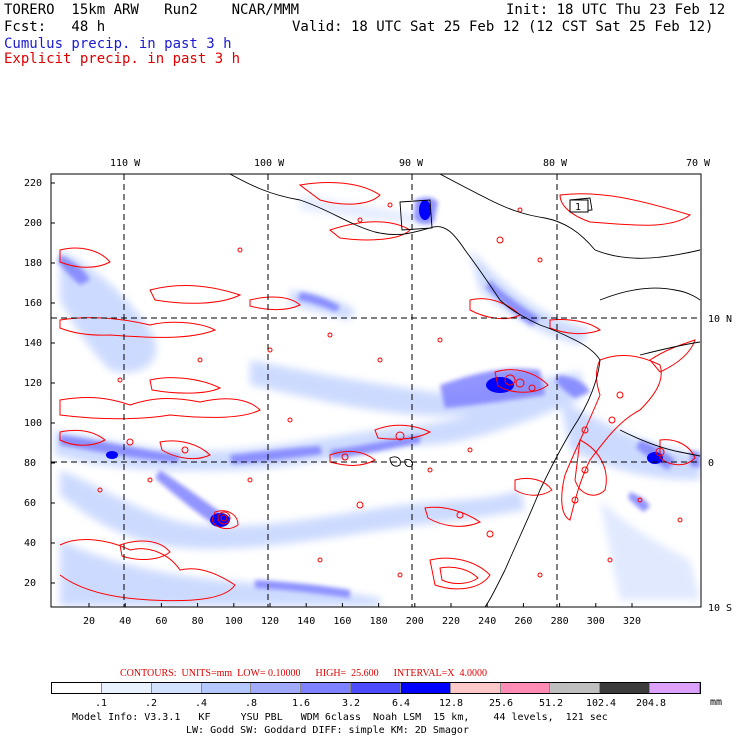 The height and width of the screenshot is (740, 740). I want to click on y-tick-label: 120, so click(33, 383).